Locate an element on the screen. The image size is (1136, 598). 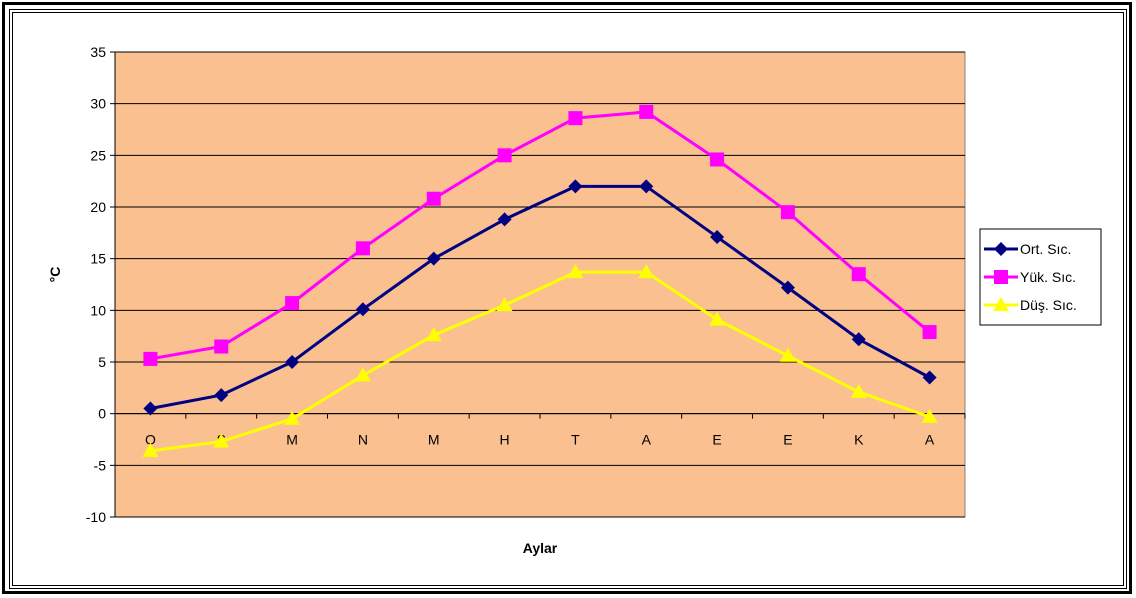
x-tick-label: K is located at coordinates (859, 440).